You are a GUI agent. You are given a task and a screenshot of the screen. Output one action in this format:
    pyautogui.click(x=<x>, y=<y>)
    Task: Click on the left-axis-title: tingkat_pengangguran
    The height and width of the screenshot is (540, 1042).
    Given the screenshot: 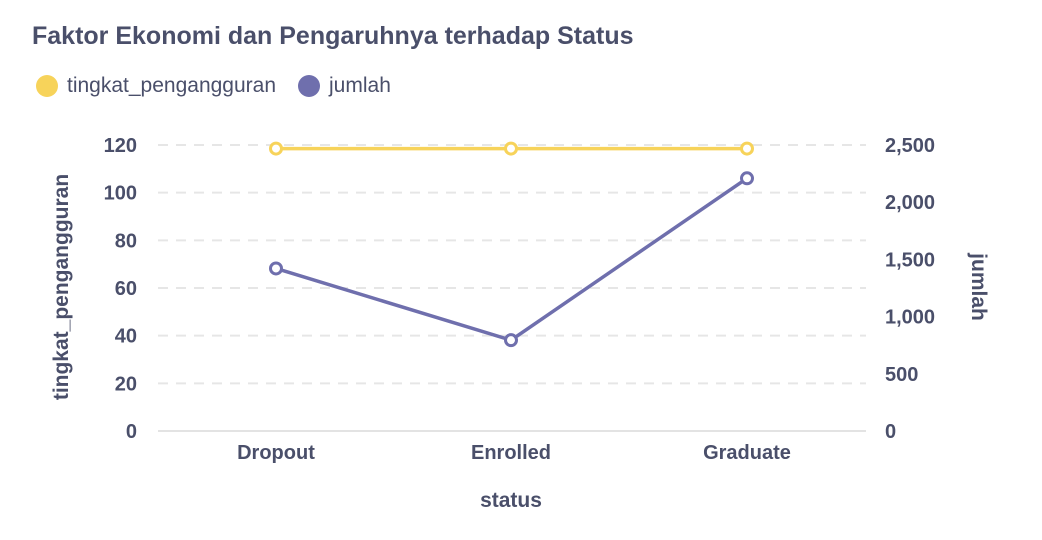 What is the action you would take?
    pyautogui.click(x=61, y=287)
    